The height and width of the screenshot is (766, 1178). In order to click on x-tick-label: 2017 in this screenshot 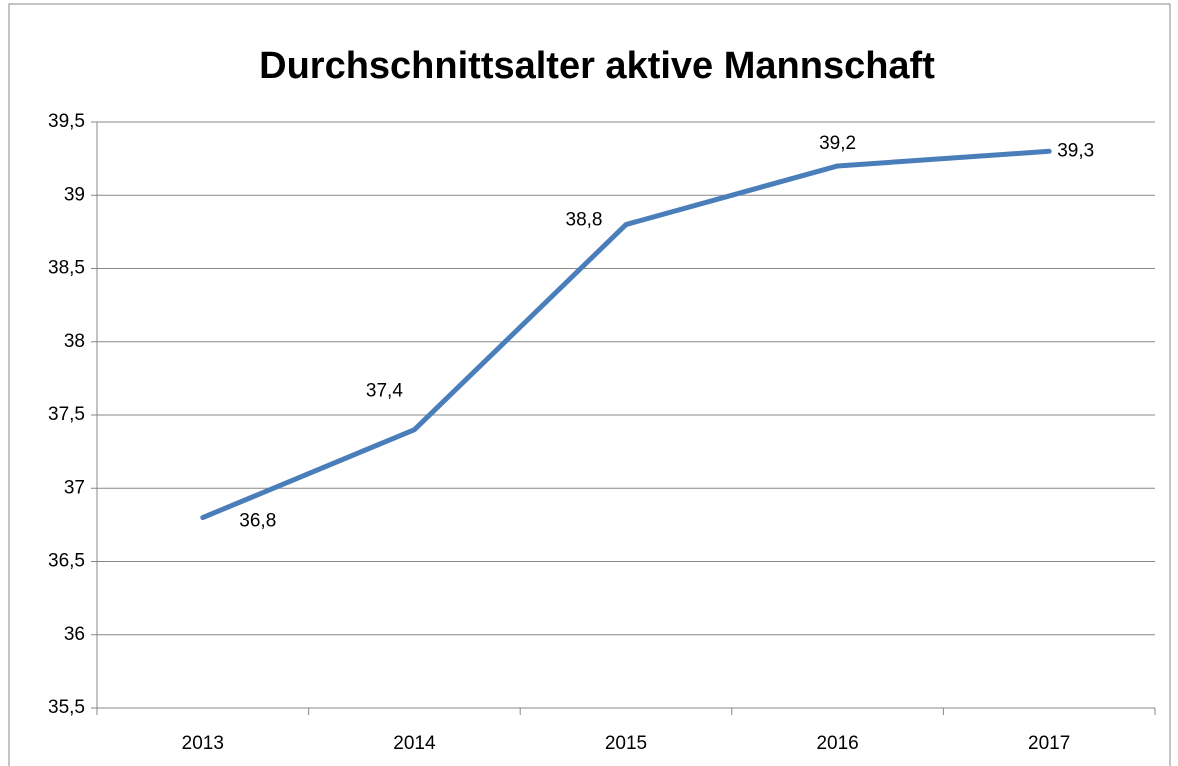, I will do `click(1049, 743)`.